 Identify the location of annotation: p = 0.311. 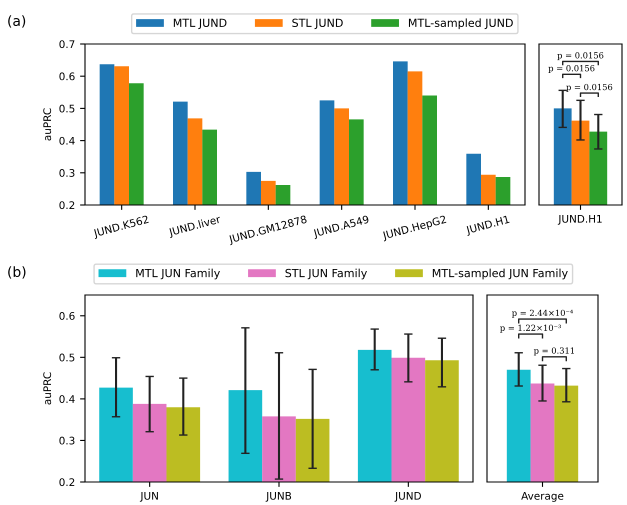
(554, 351).